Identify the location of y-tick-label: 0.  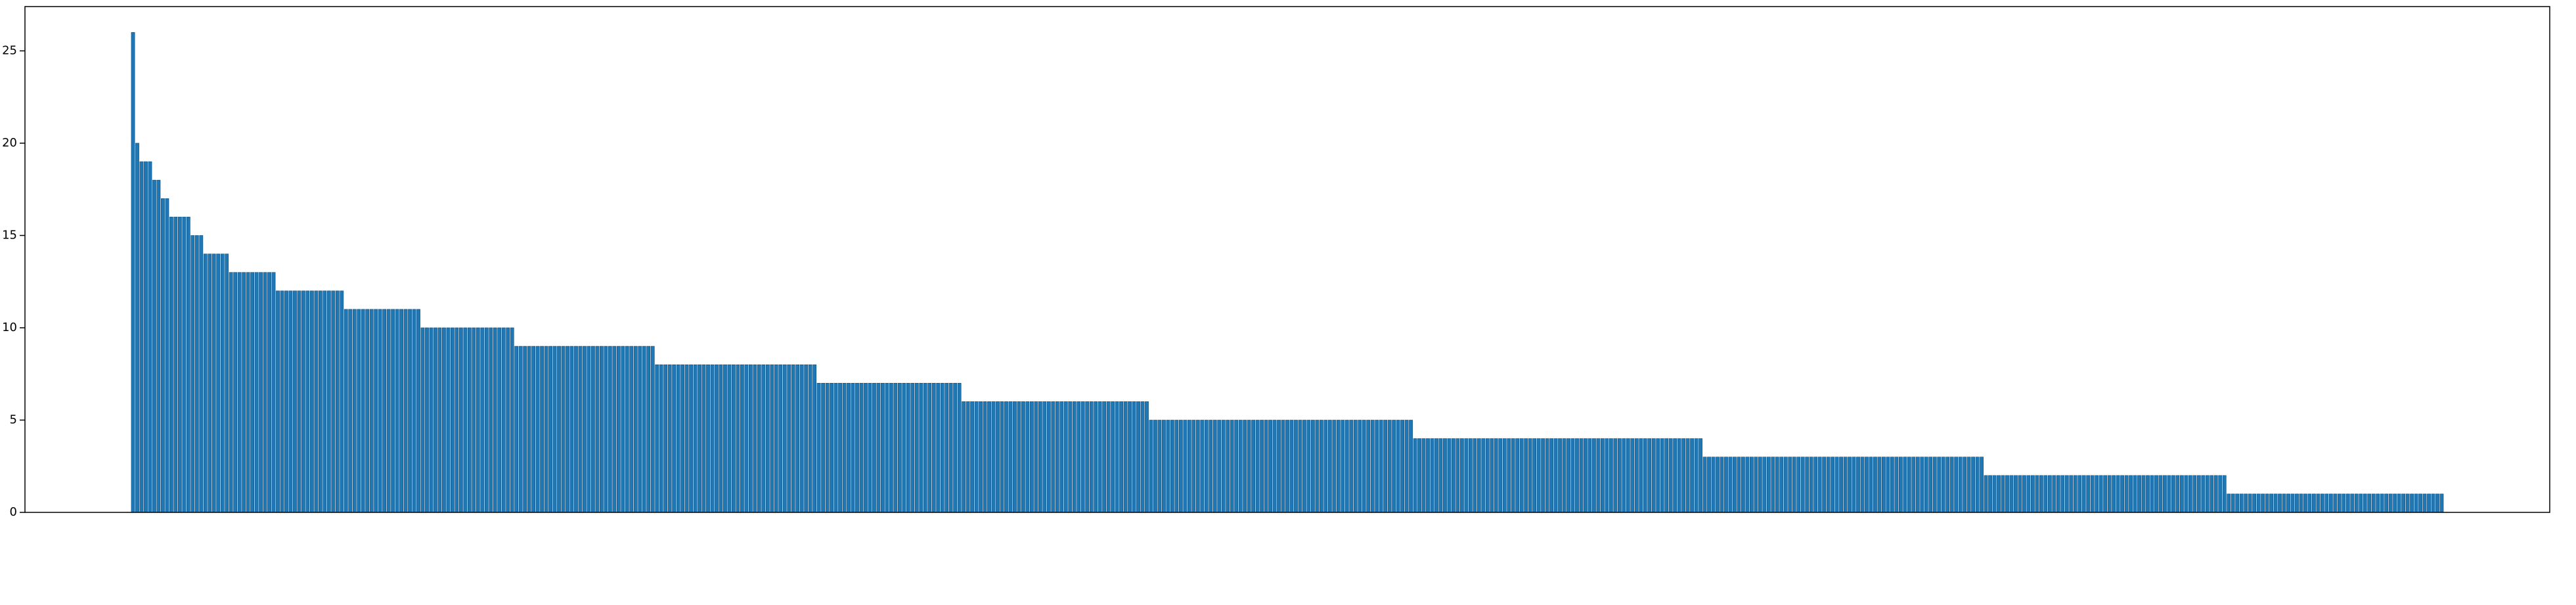
(13, 512).